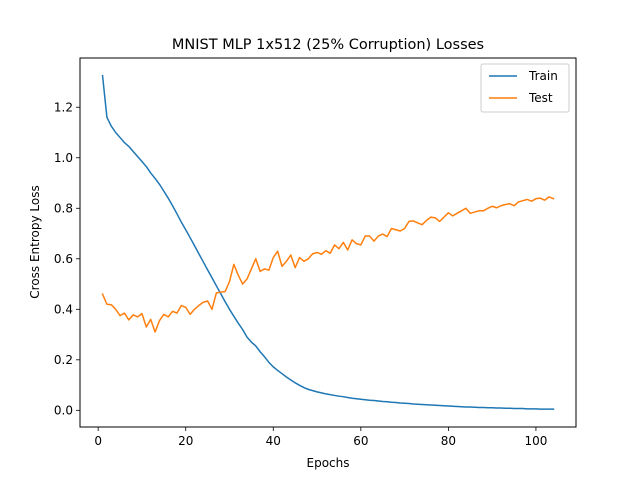 The image size is (640, 480). Describe the element at coordinates (540, 98) in the screenshot. I see `legend-label-test: Test` at that location.